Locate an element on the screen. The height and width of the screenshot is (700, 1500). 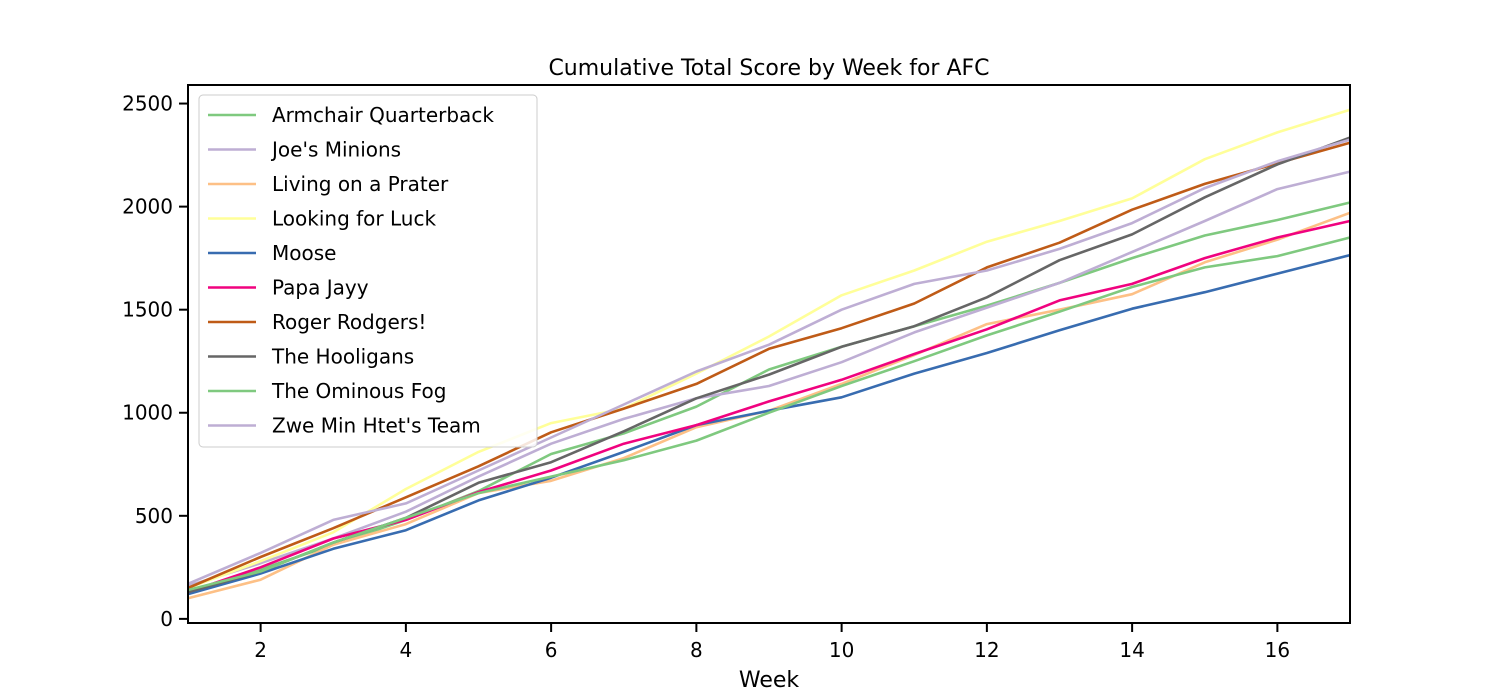
legend-label: Armchair Quarterback is located at coordinates (383, 115).